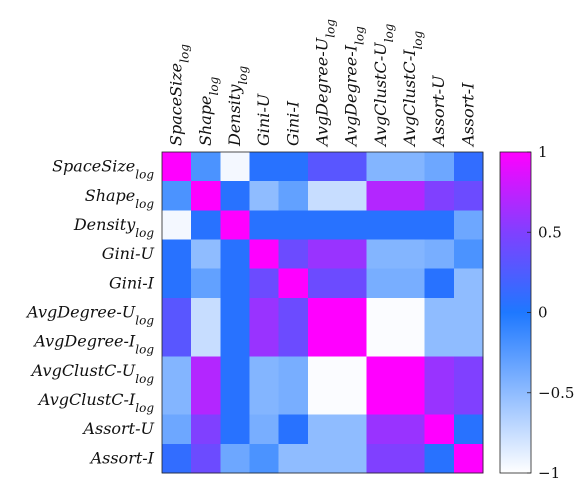 The image size is (582, 484). What do you see at coordinates (550, 232) in the screenshot?
I see `colorbar-tick-label: 0.5` at bounding box center [550, 232].